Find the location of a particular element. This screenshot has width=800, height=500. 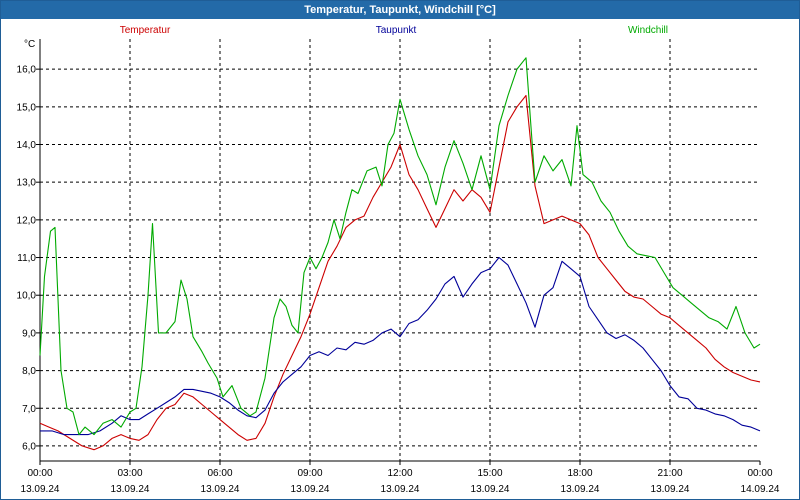

y-axis-unit: °C is located at coordinates (29, 44).